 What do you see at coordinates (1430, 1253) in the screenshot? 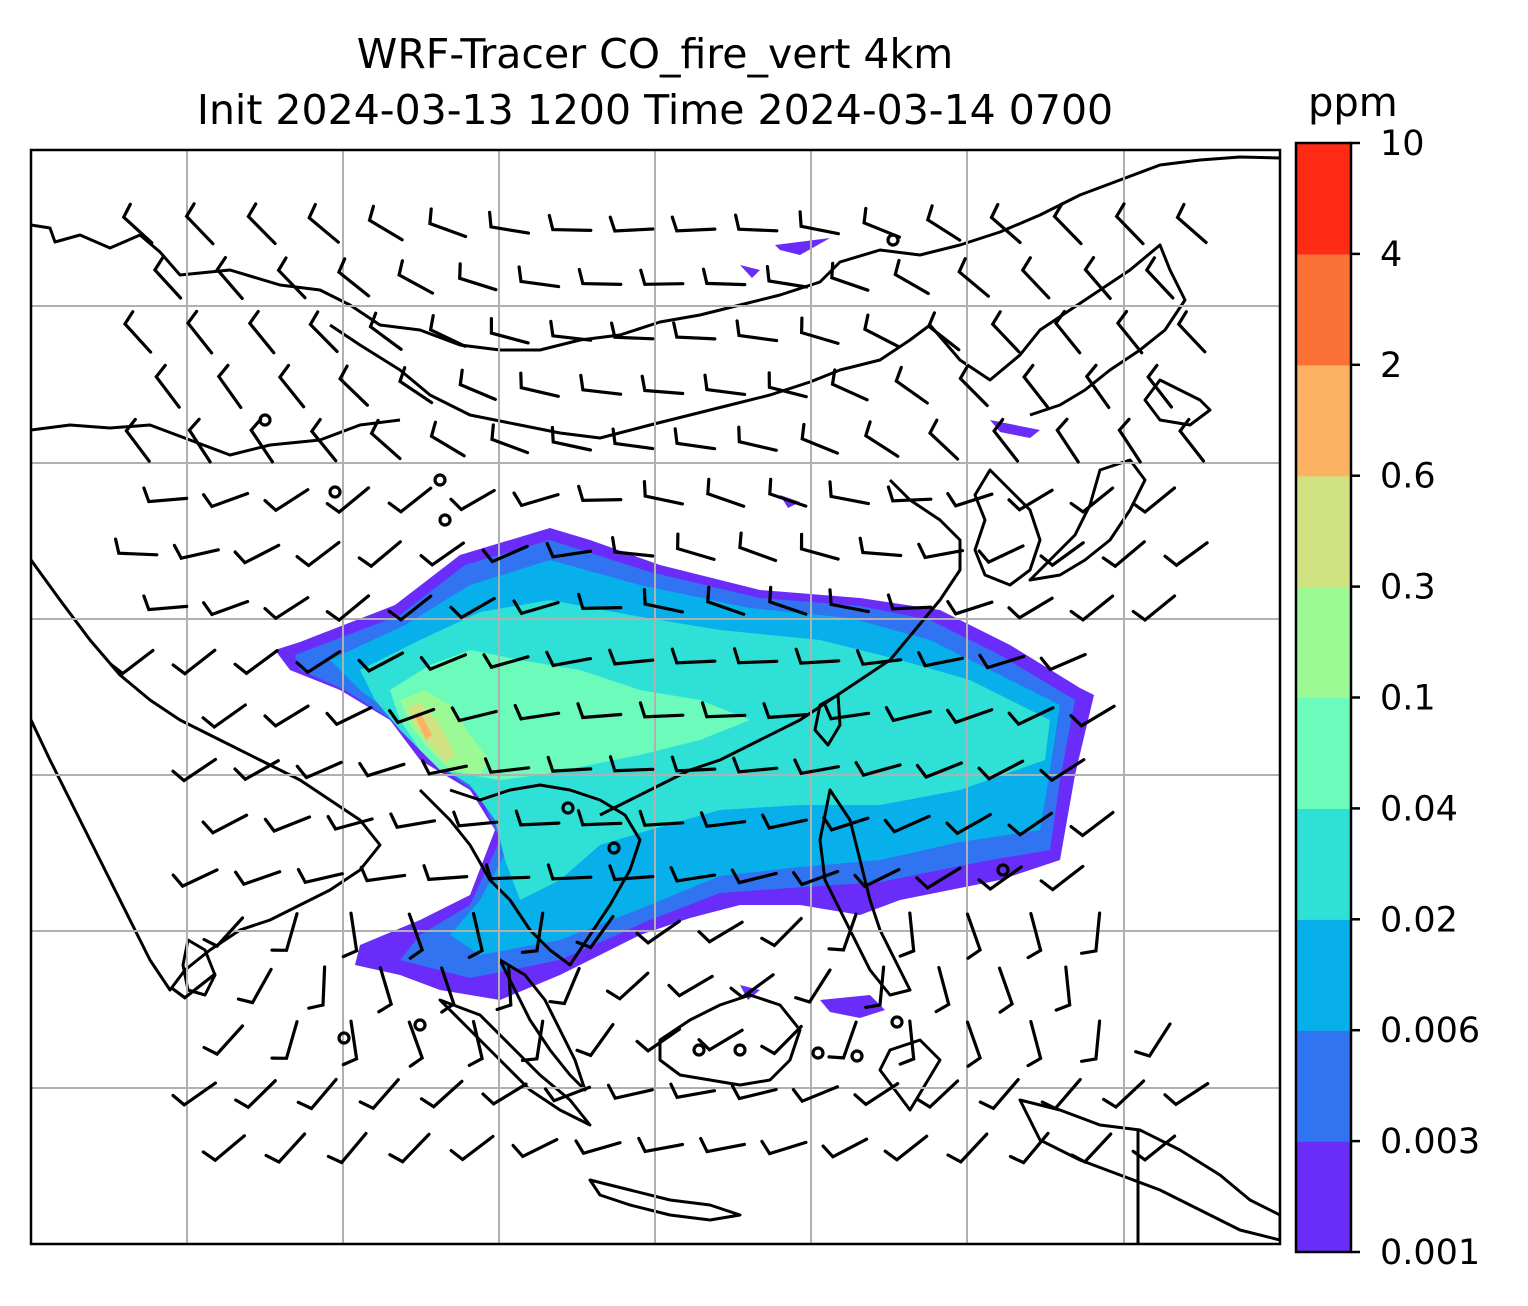
I see `colorbar-tick-label: 0.001` at bounding box center [1430, 1253].